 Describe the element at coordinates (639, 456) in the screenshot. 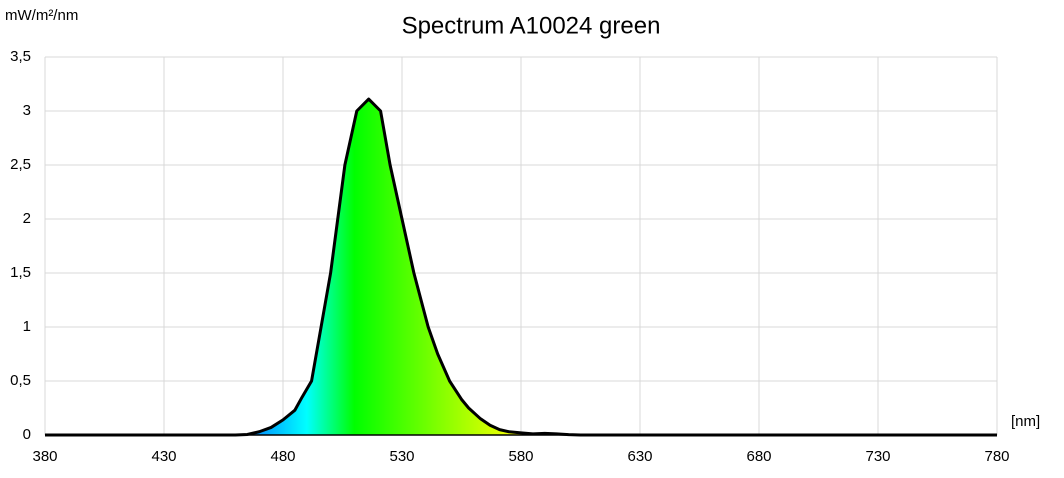

I see `x-tick-label: 630` at that location.